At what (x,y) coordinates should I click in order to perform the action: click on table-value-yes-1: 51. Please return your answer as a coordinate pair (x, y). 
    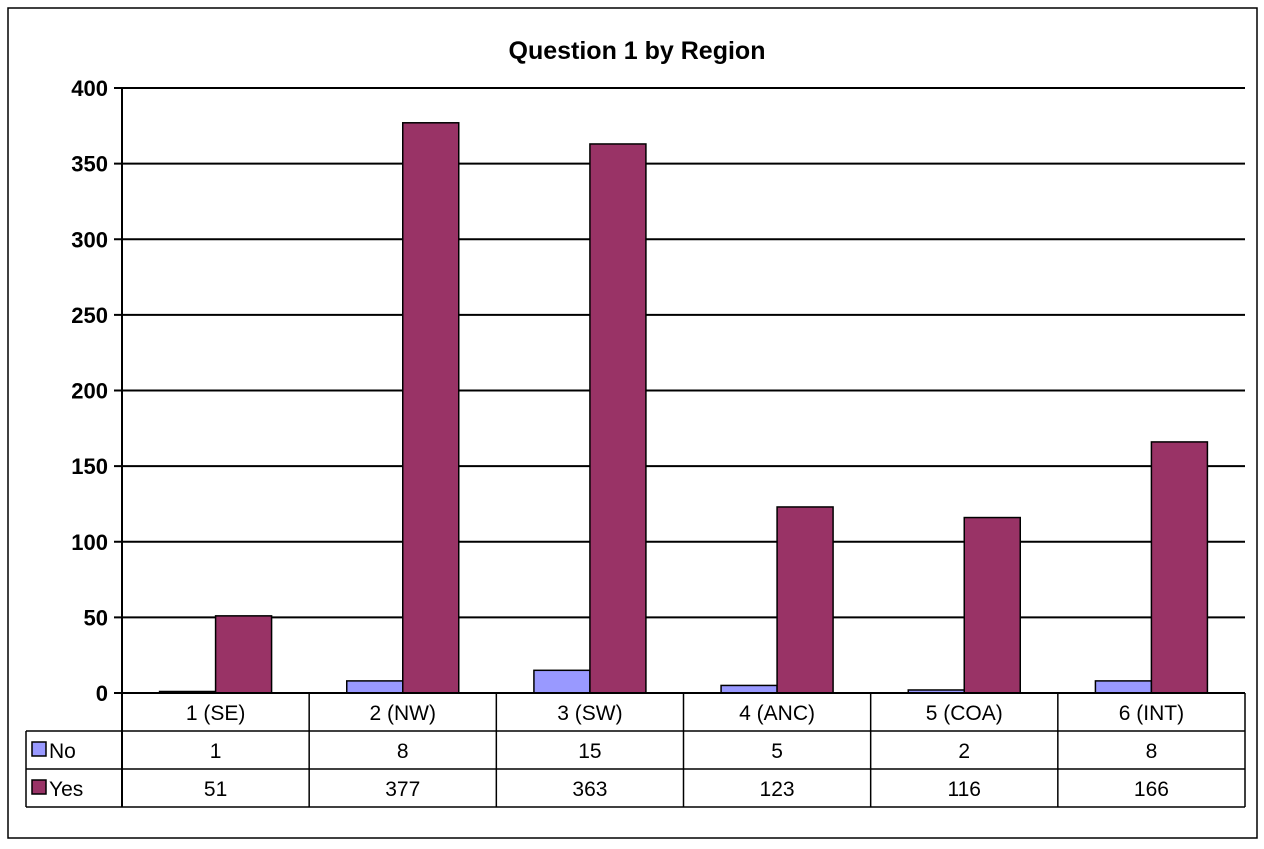
    Looking at the image, I should click on (215, 789).